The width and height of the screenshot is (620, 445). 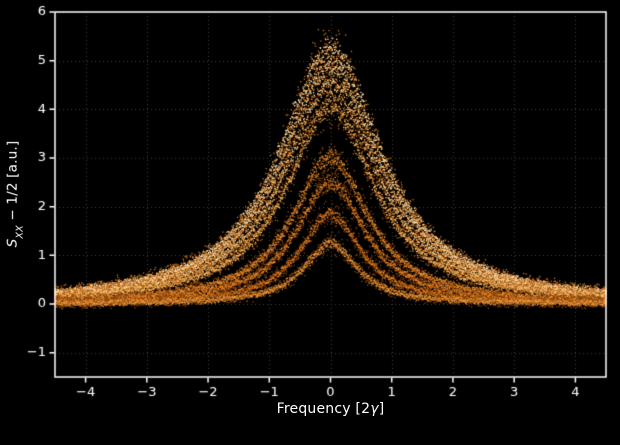 What do you see at coordinates (381, 409) in the screenshot?
I see `x-axis-title-close: ]` at bounding box center [381, 409].